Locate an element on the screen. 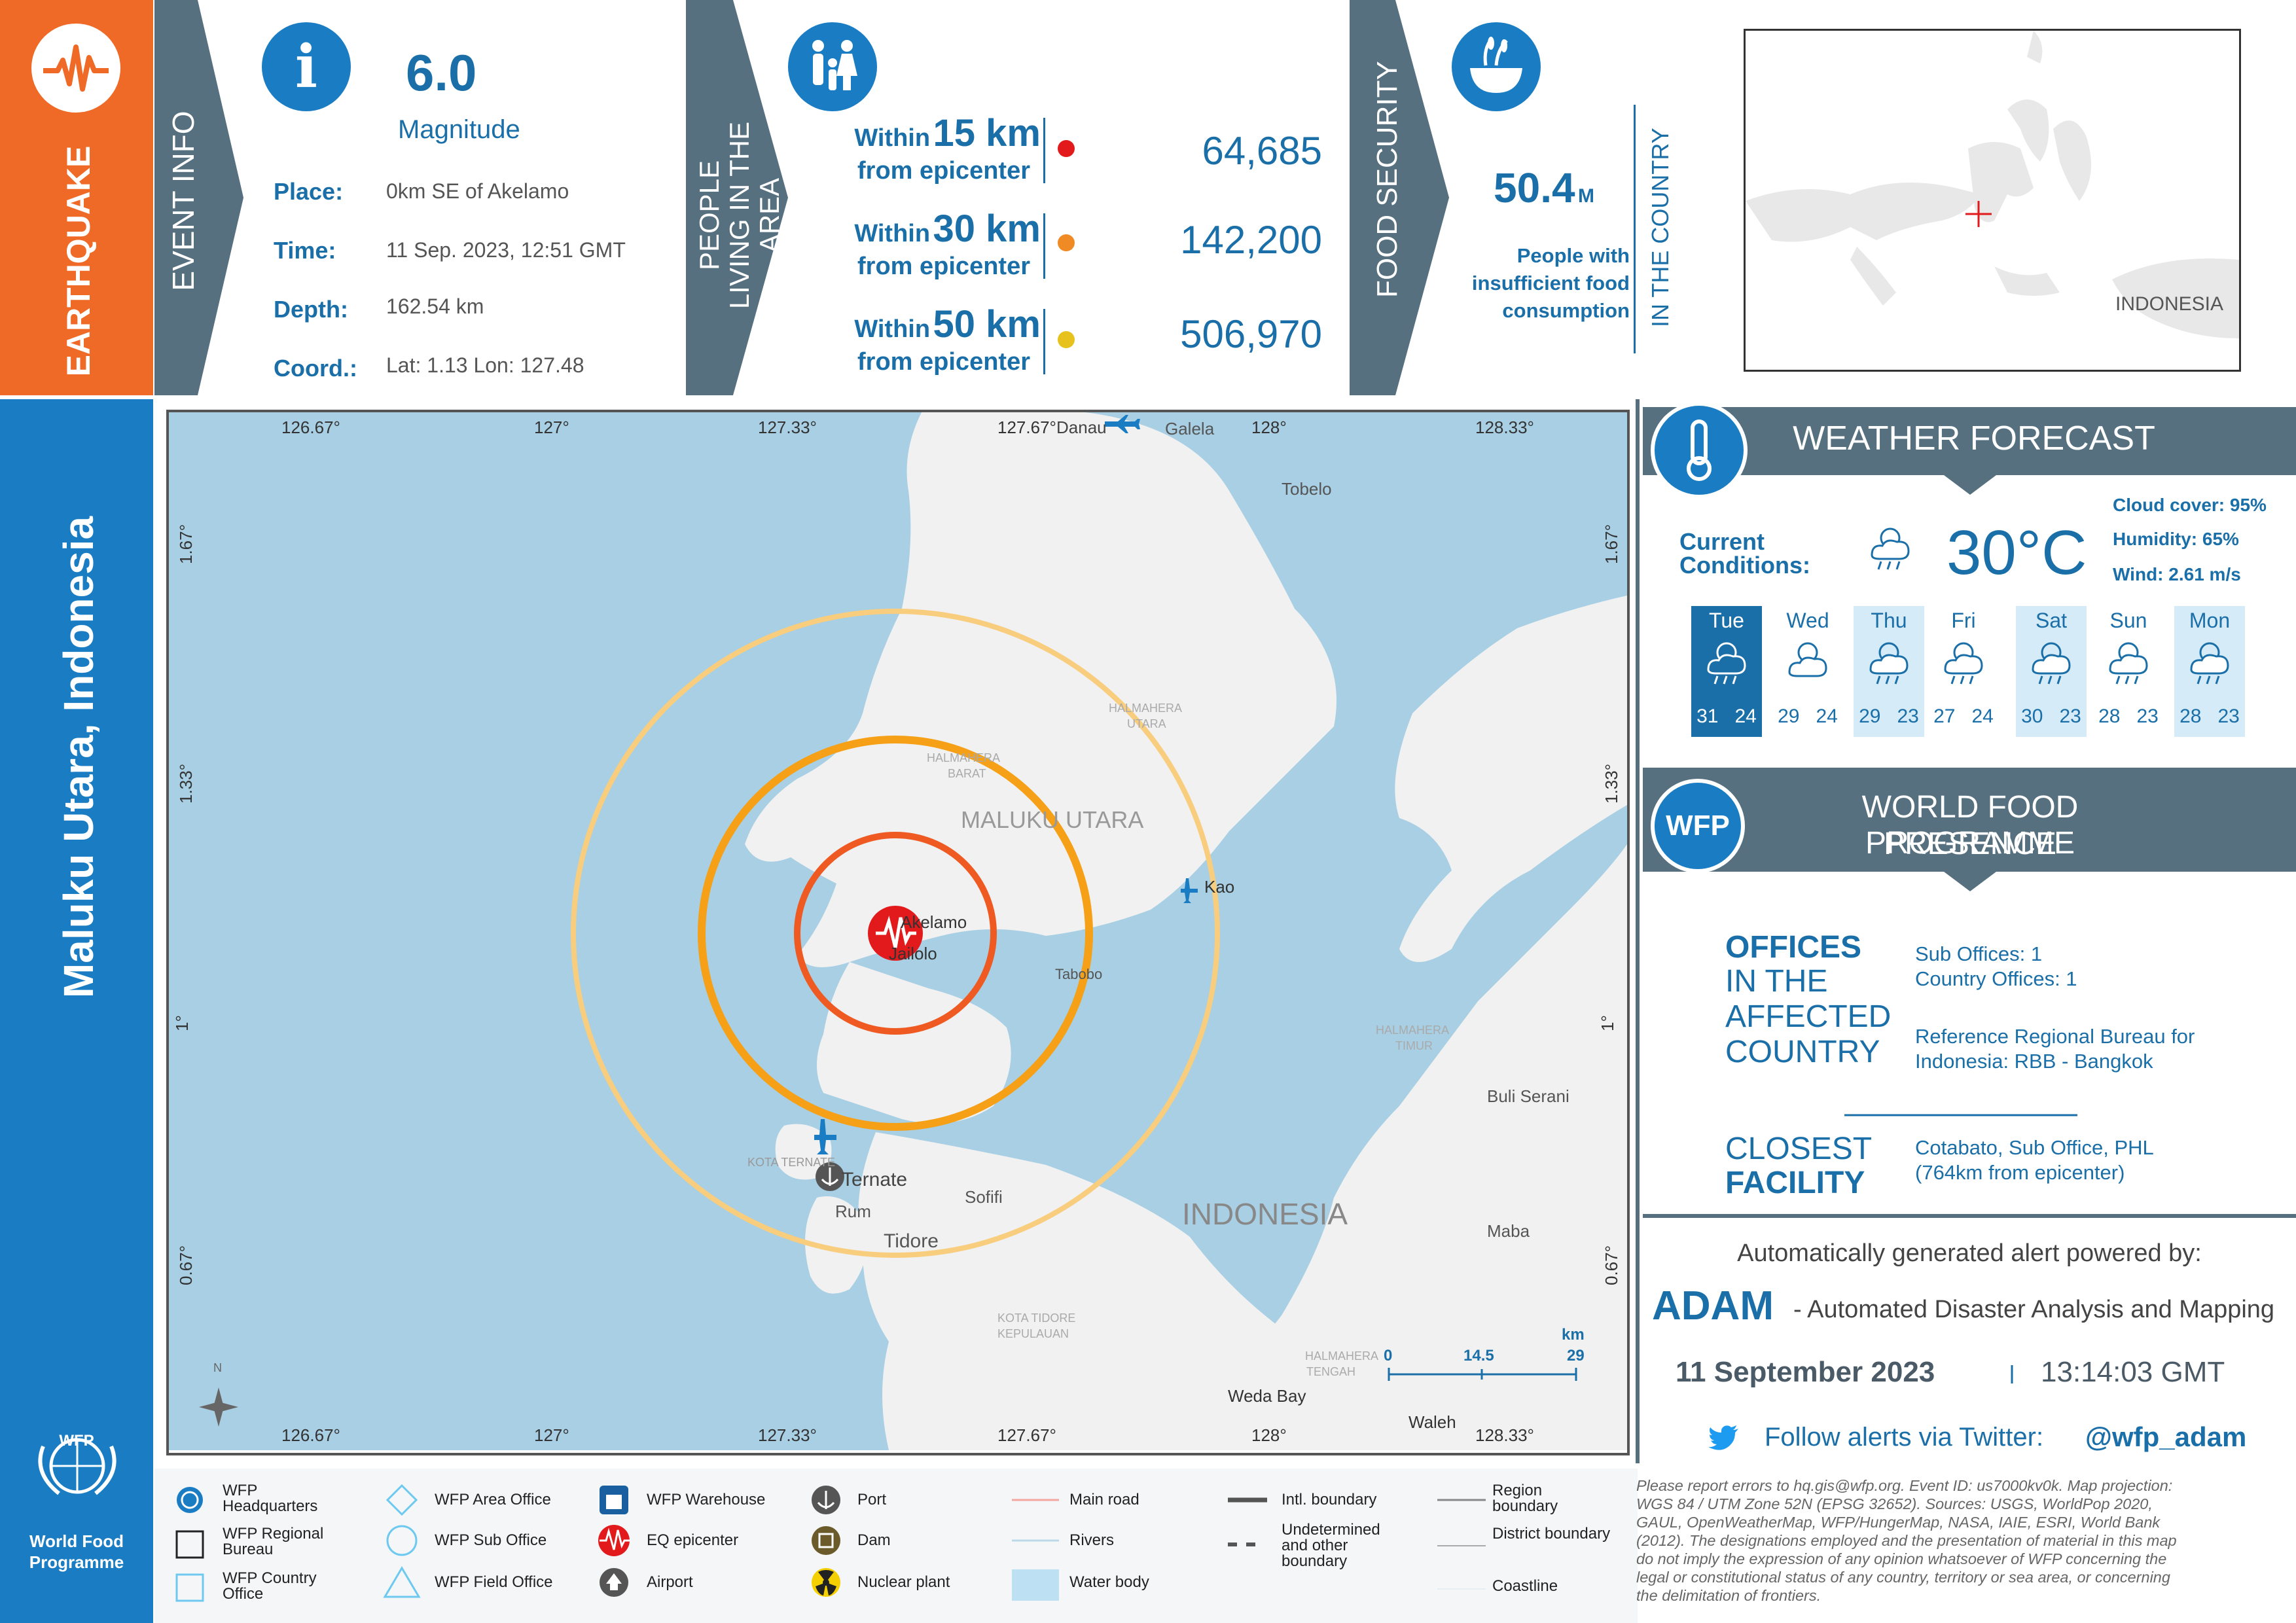 The image size is (2296, 1623). legend-rivers: Rivers is located at coordinates (1092, 1540).